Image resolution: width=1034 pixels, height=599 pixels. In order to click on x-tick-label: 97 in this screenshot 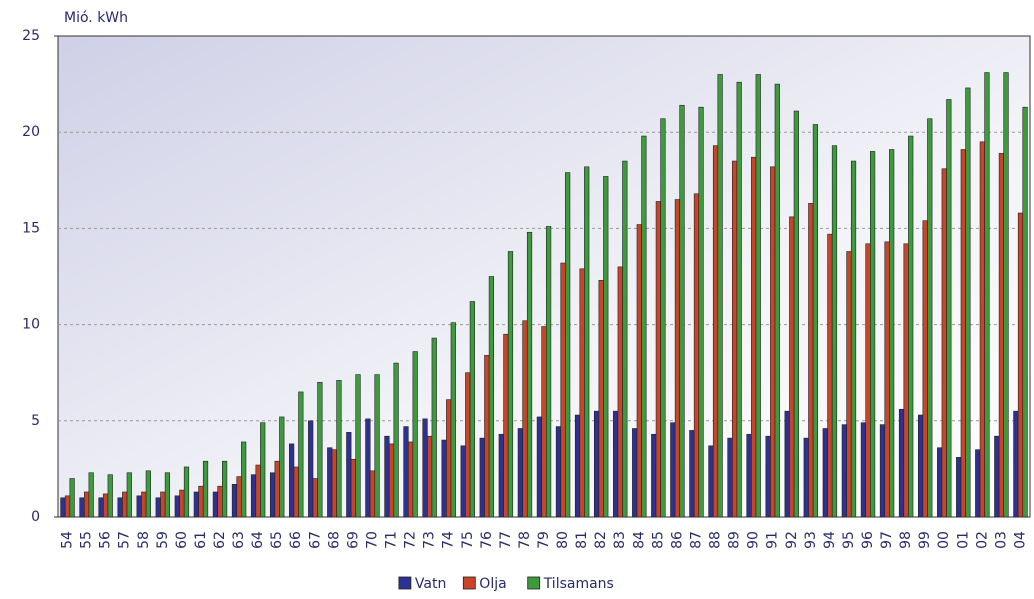, I will do `click(887, 540)`.